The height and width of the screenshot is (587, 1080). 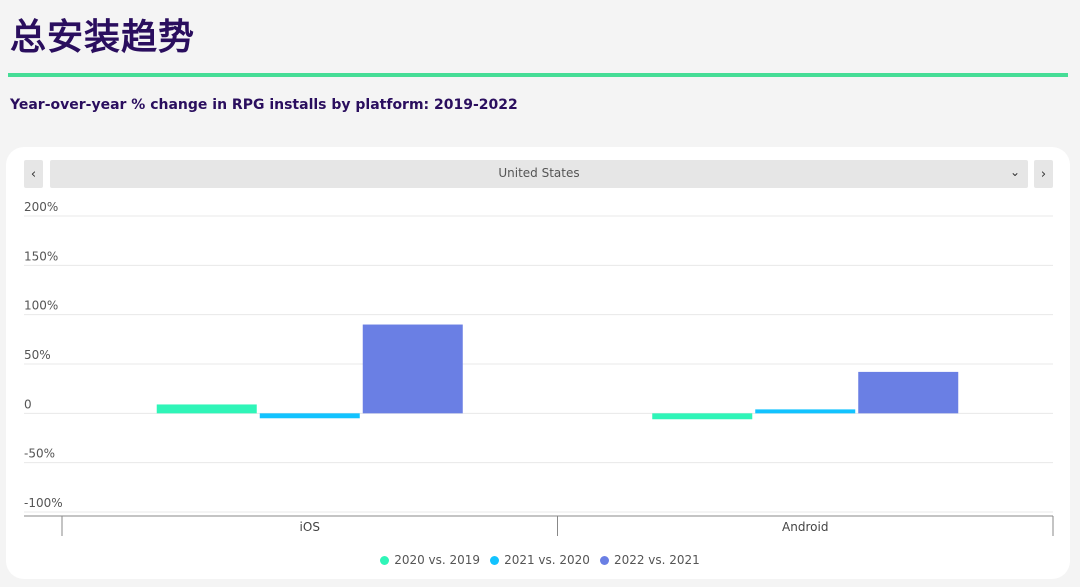 What do you see at coordinates (41, 306) in the screenshot?
I see `y-tick-label: 100%` at bounding box center [41, 306].